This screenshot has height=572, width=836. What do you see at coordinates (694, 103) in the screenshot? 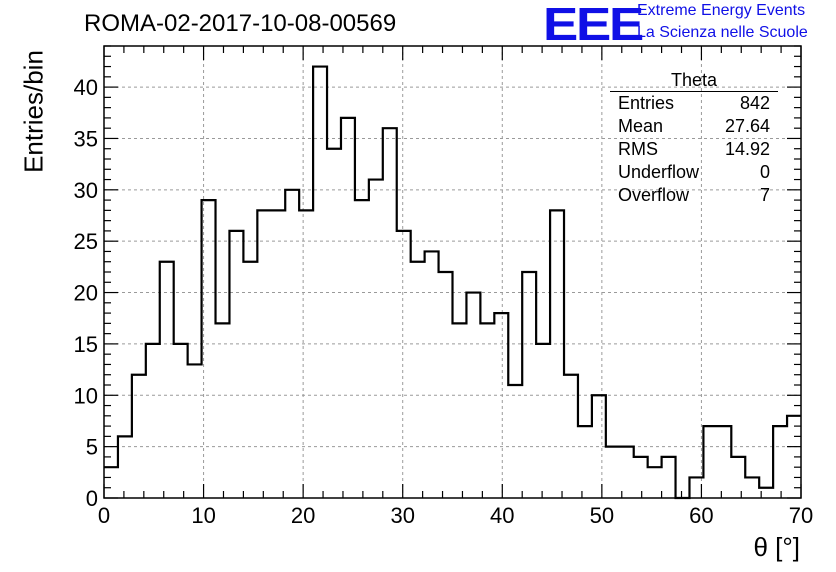
I see `stats-row-entries: Entries 842` at bounding box center [694, 103].